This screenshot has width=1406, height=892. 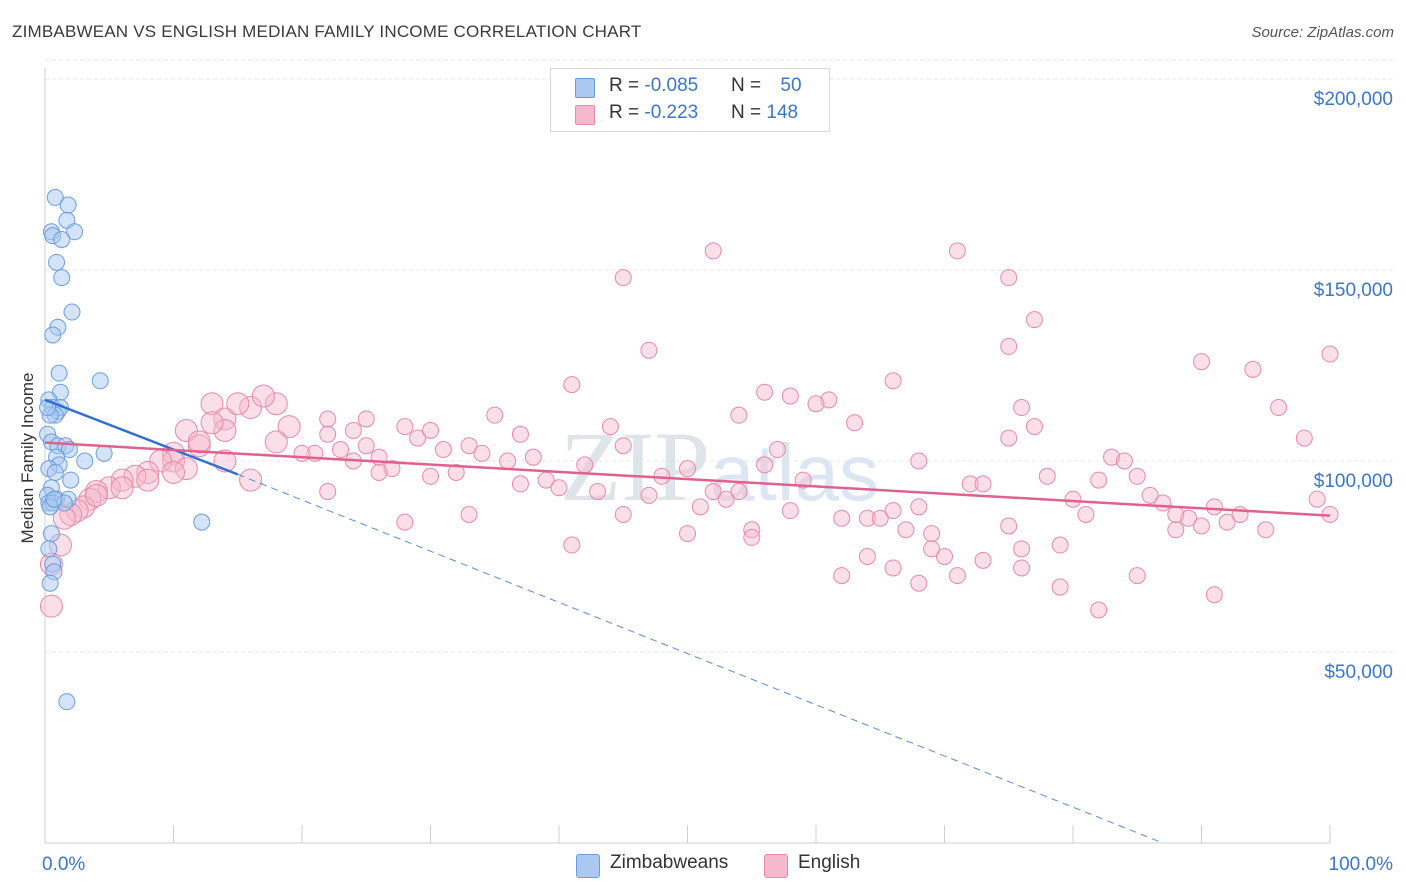 What do you see at coordinates (585, 88) in the screenshot?
I see `legend-swatch-blue` at bounding box center [585, 88].